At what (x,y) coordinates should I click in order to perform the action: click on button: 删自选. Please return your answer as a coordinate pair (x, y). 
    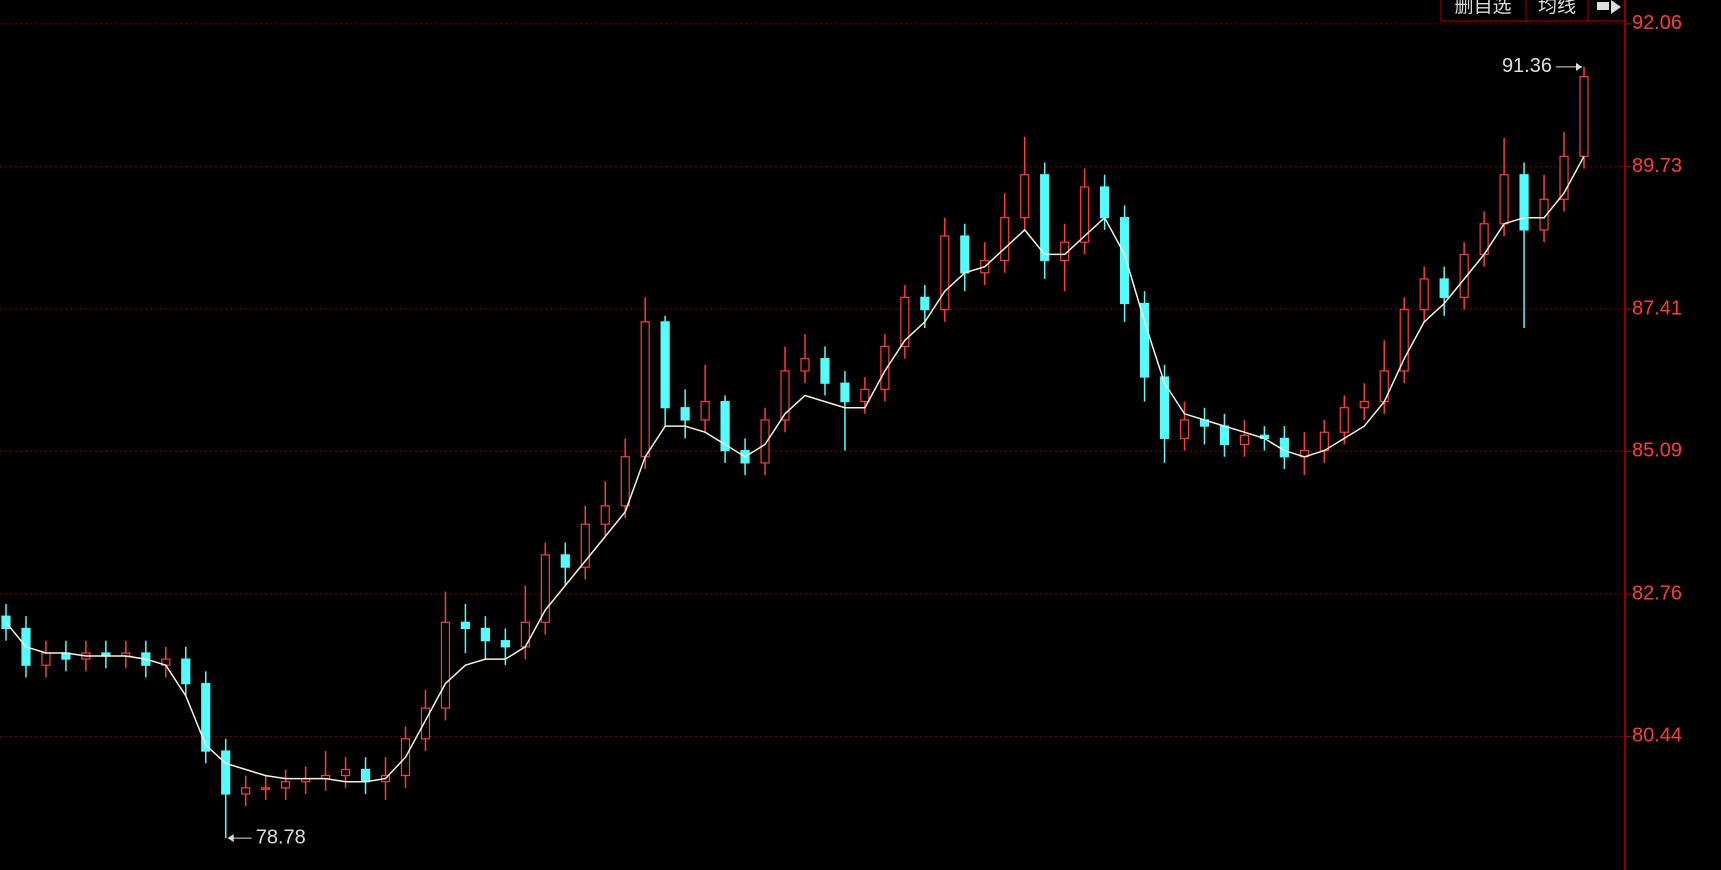
    Looking at the image, I should click on (1482, 8).